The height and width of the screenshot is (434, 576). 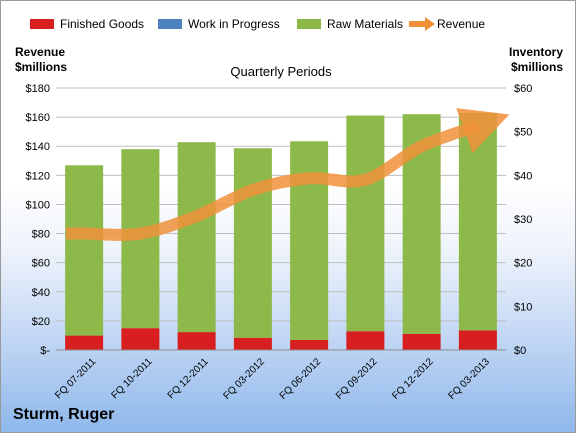 I want to click on x-tick-label: FQ 09-2012, so click(x=357, y=379).